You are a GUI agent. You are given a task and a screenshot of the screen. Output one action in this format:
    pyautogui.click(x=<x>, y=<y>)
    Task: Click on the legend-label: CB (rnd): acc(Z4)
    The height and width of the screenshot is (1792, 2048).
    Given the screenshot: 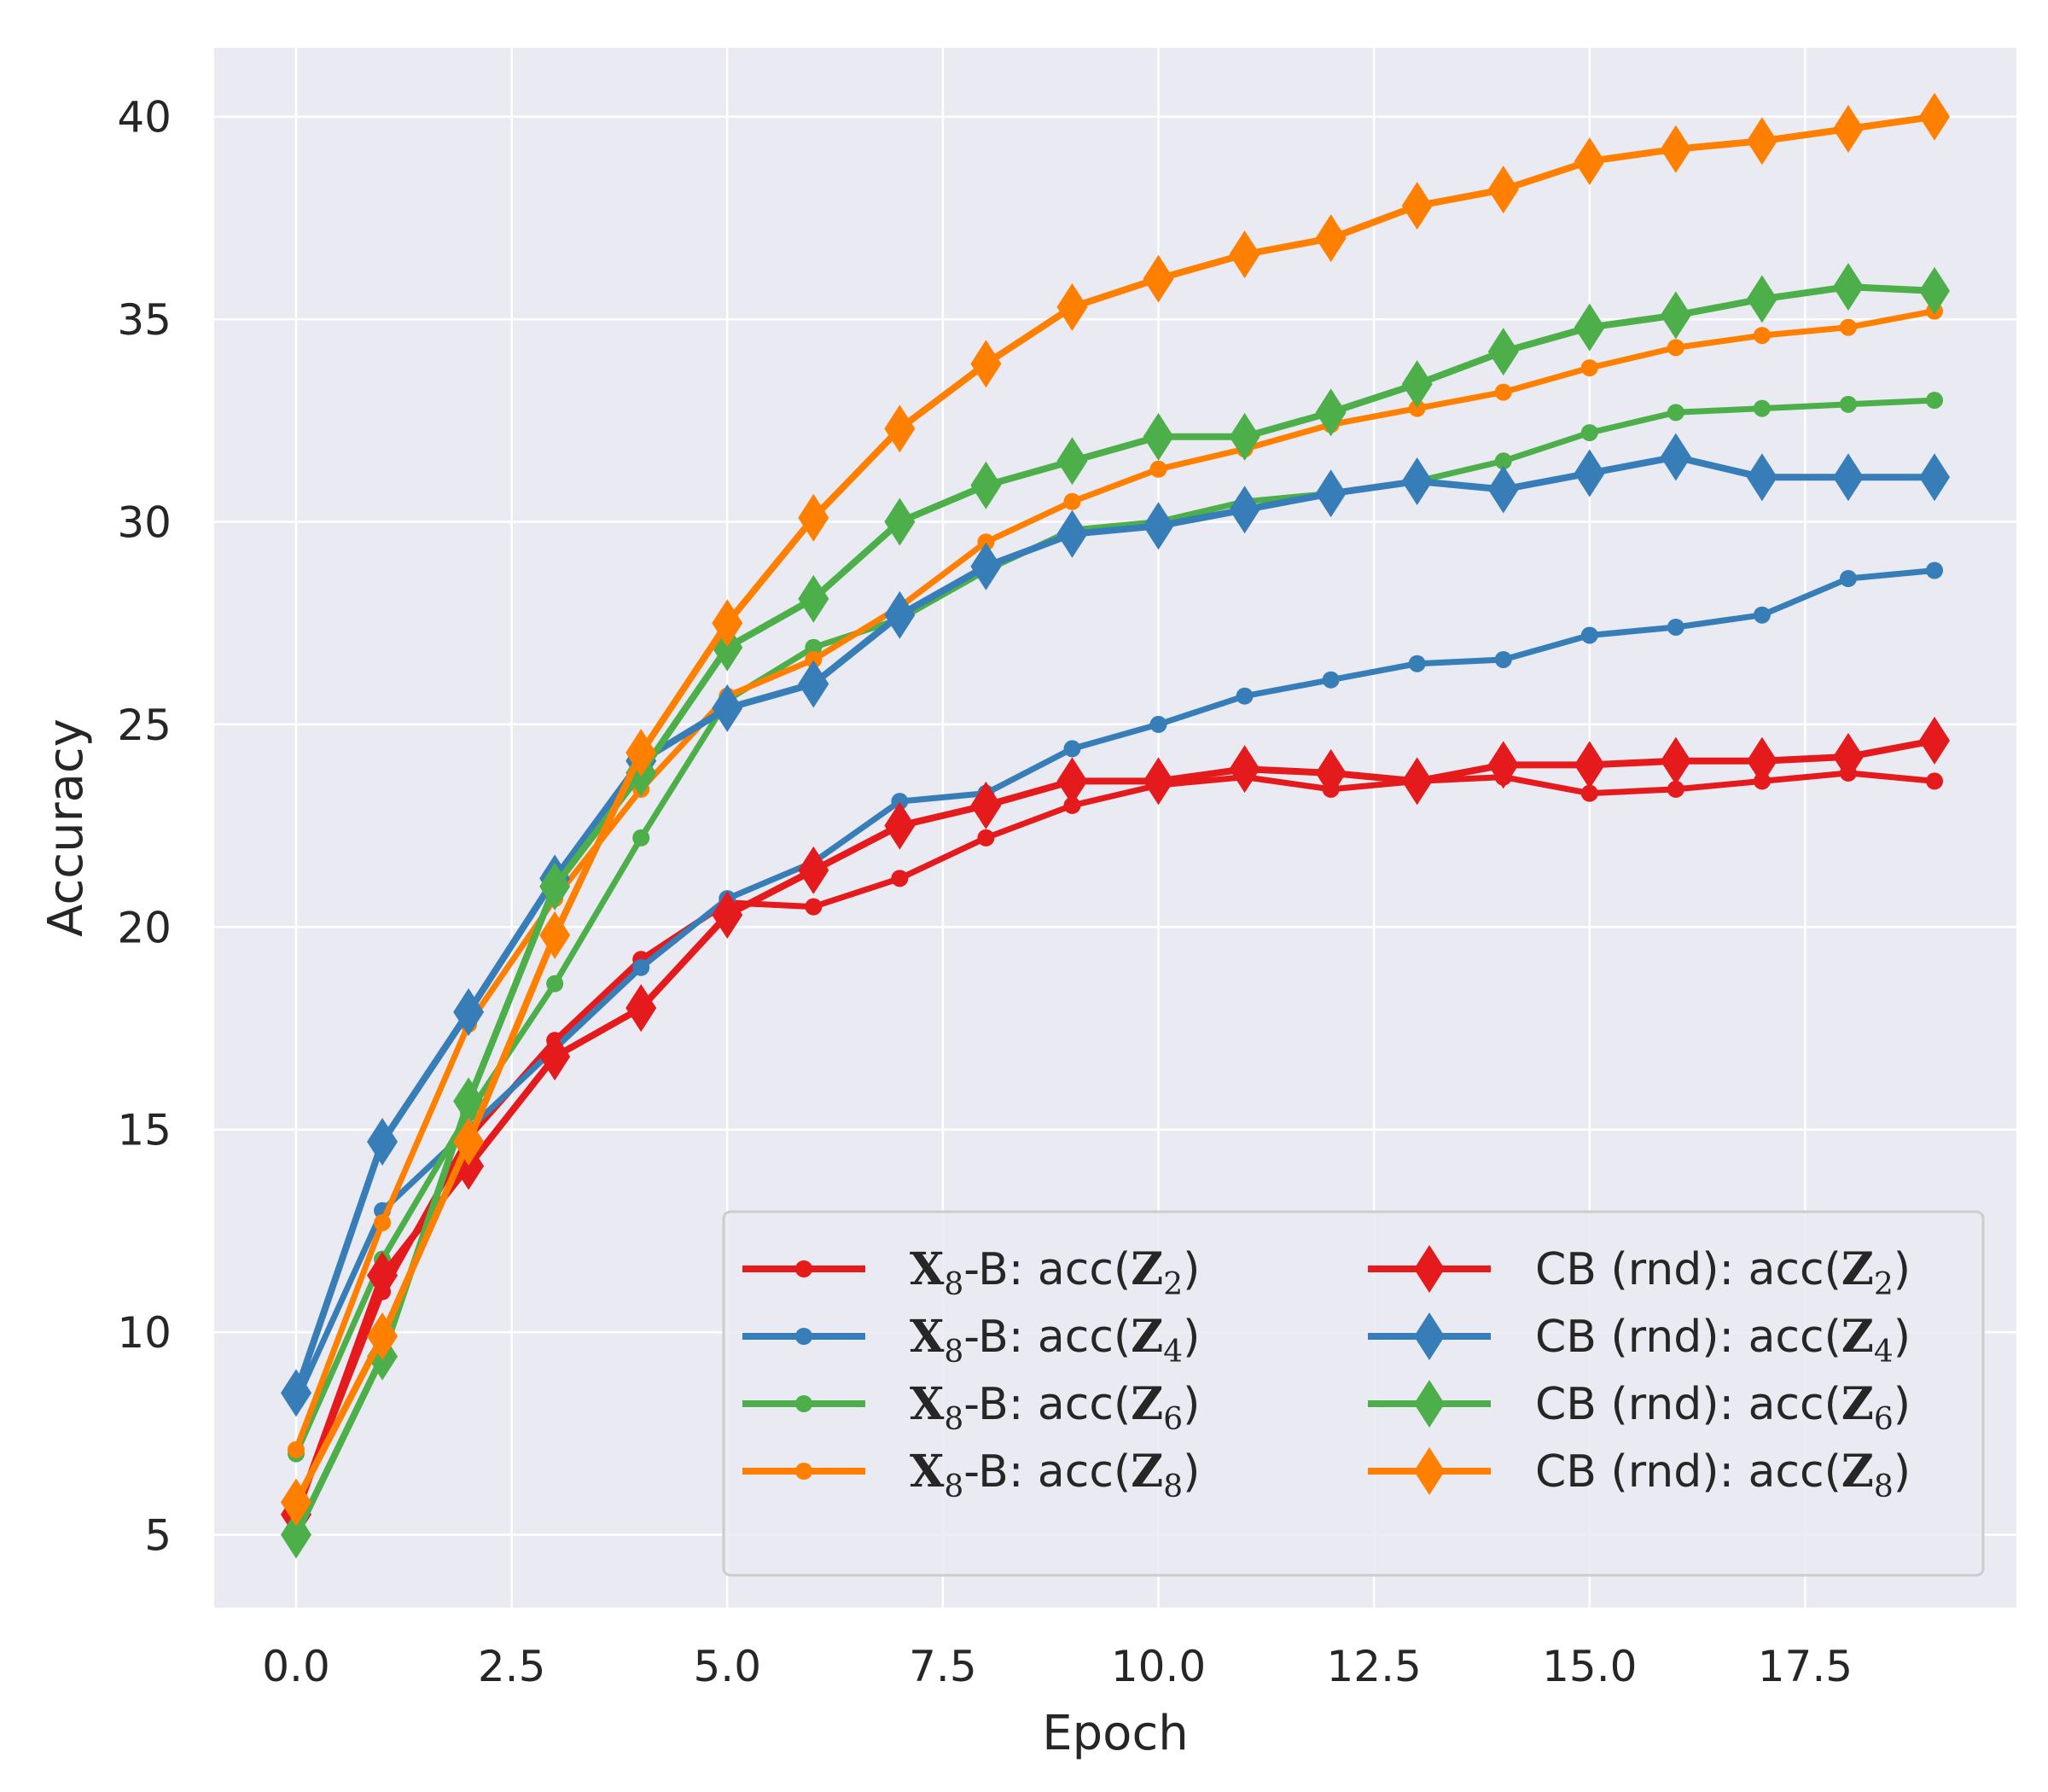 What is the action you would take?
    pyautogui.click(x=1723, y=1340)
    